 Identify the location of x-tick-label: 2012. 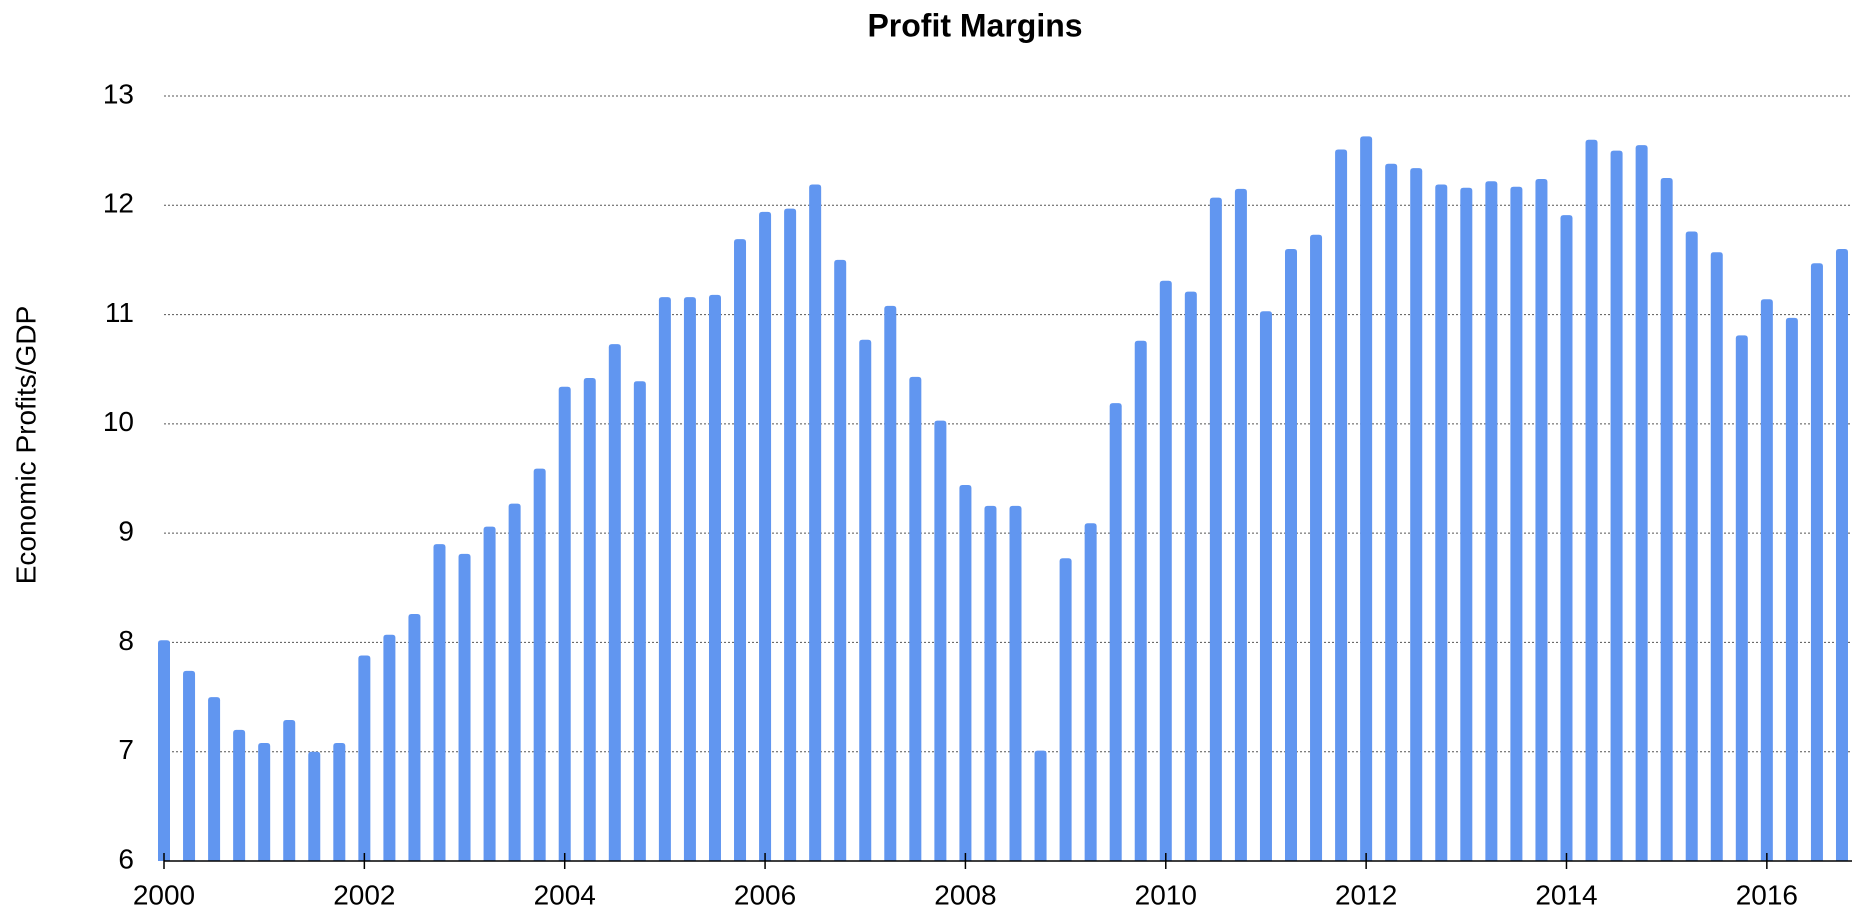
(1366, 894).